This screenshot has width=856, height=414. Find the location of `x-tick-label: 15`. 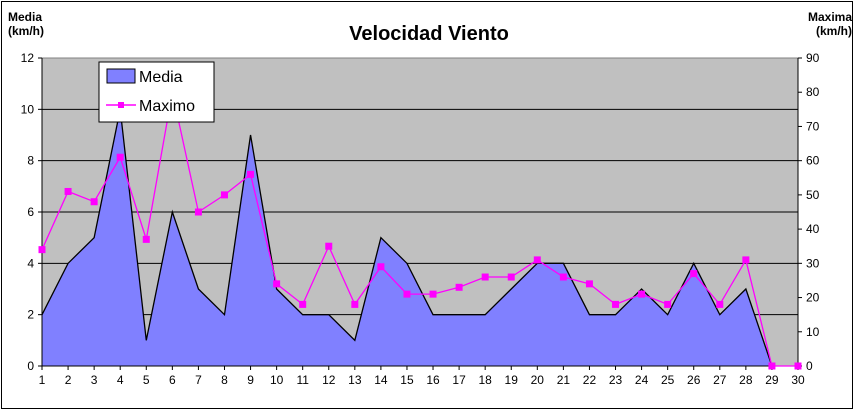

x-tick-label: 15 is located at coordinates (407, 380).